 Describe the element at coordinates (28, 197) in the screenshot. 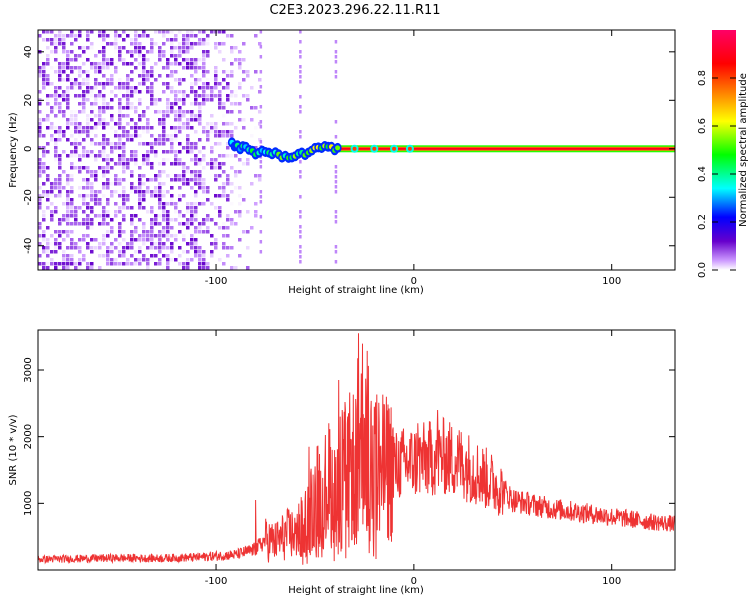

I see `y-tick-label: -20` at that location.